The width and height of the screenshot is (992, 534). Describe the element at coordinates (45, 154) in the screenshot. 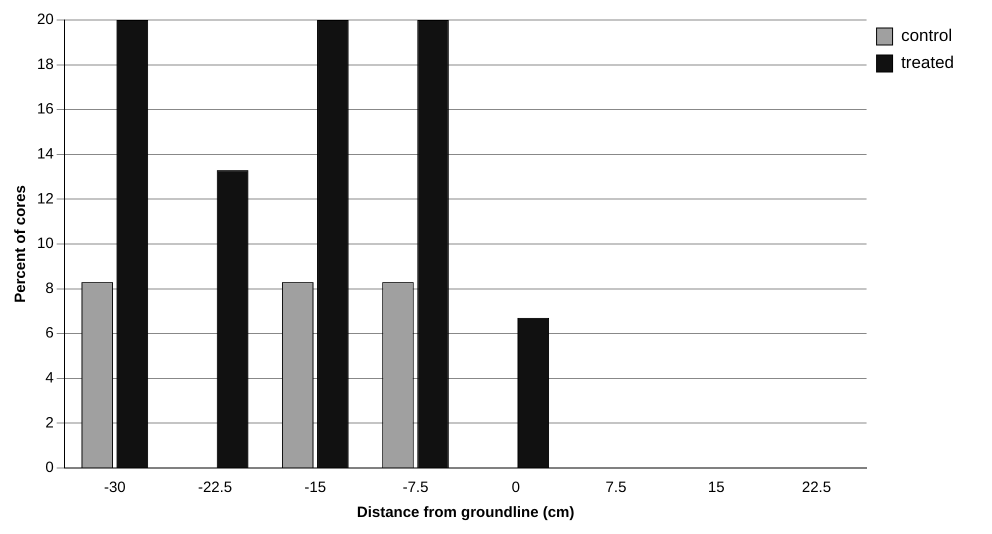

I see `y-tick-label: 14` at that location.